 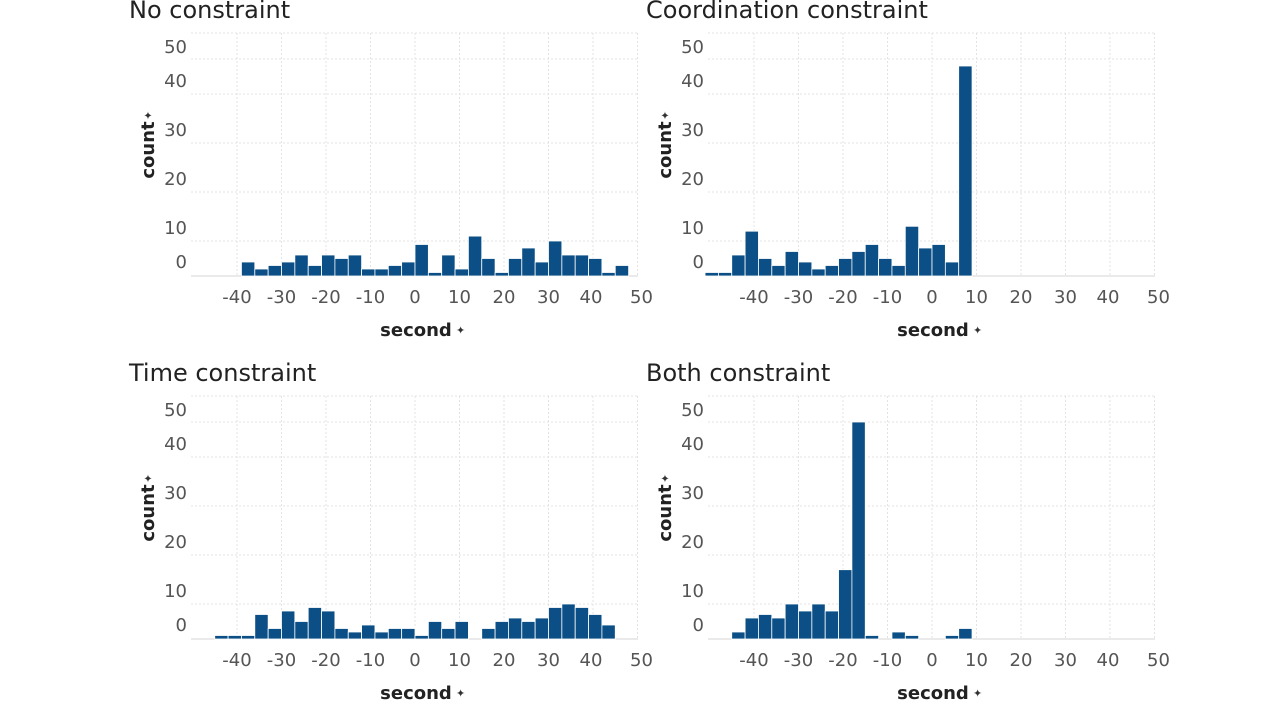 I want to click on panel-title: Coordination constraint, so click(x=787, y=12).